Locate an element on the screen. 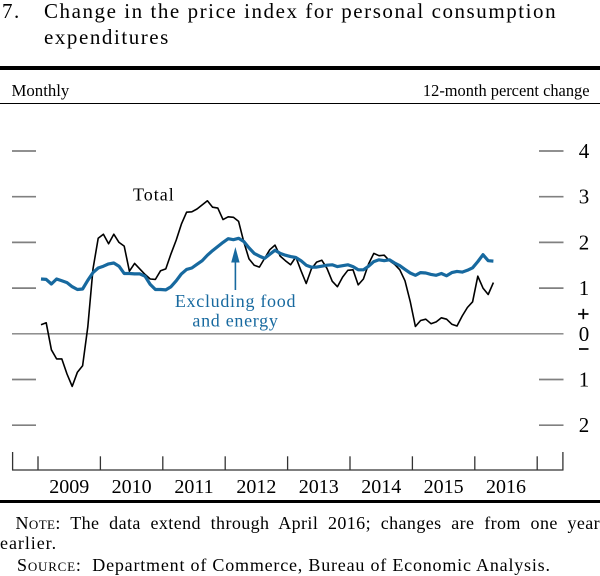 This screenshot has height=576, width=600. svg-text: 3 is located at coordinates (584, 197).